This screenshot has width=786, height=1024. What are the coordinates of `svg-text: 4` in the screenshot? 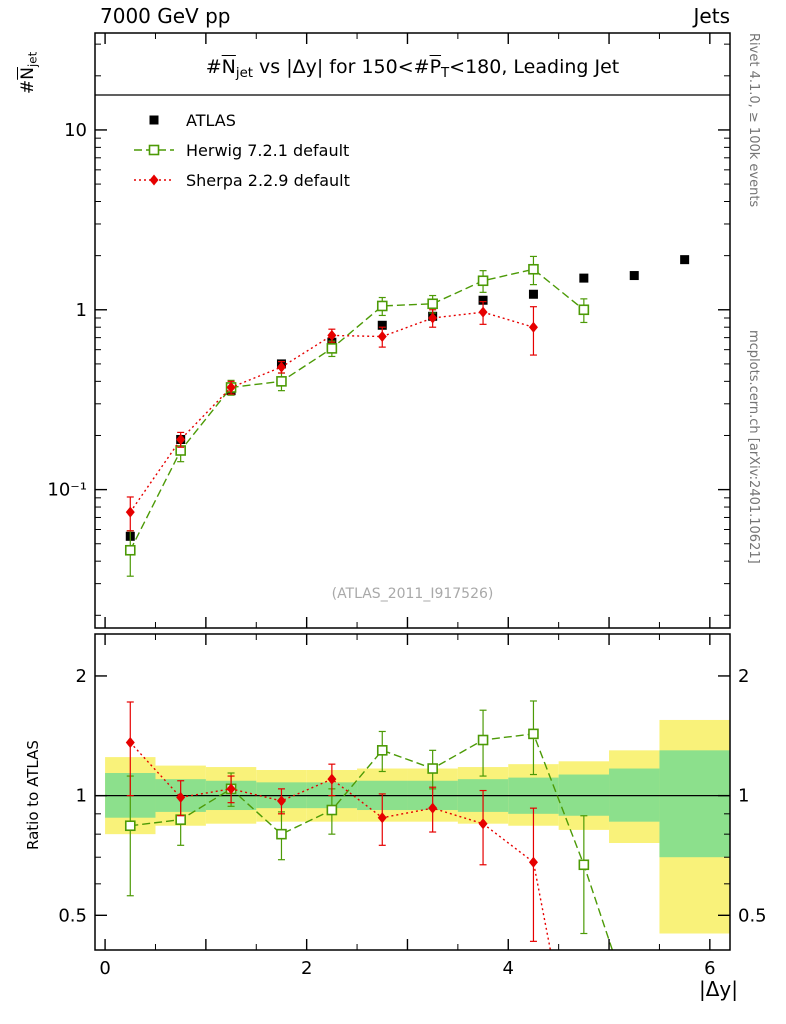 It's located at (508, 968).